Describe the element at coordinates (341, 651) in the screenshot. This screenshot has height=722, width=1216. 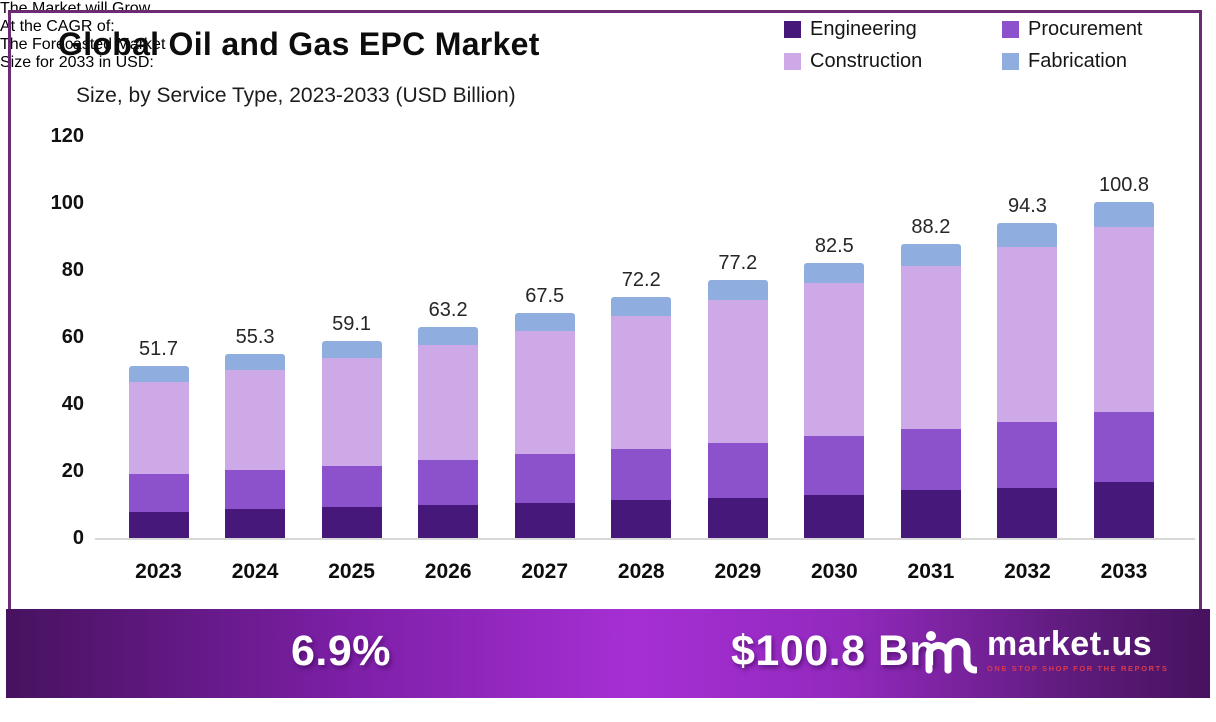
I see `cagr-value: 6.9%` at that location.